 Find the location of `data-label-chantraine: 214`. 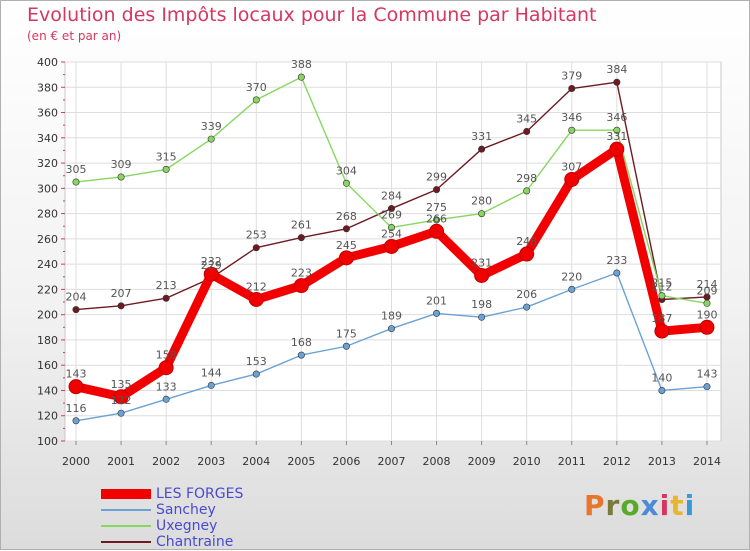

data-label-chantraine: 214 is located at coordinates (706, 284).